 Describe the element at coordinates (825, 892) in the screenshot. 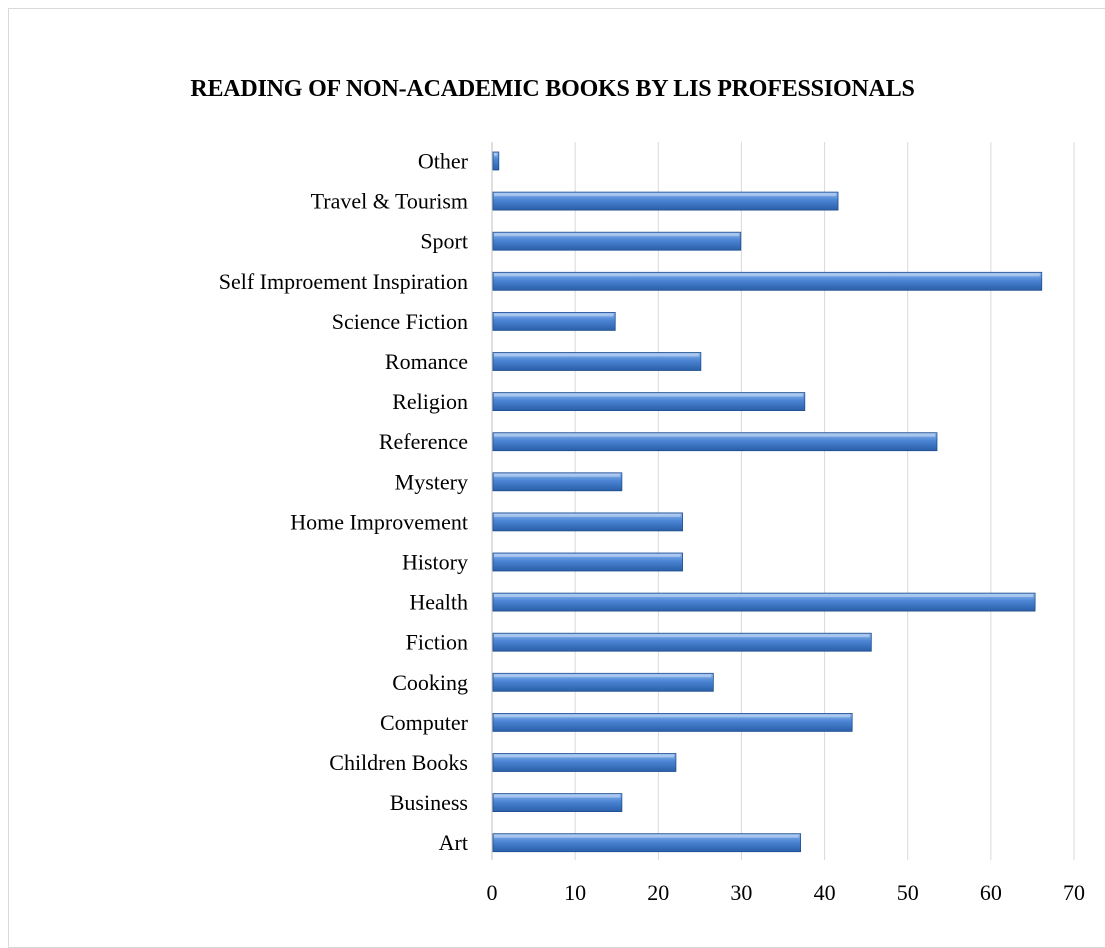

I see `x-tick-label-40: 40` at that location.